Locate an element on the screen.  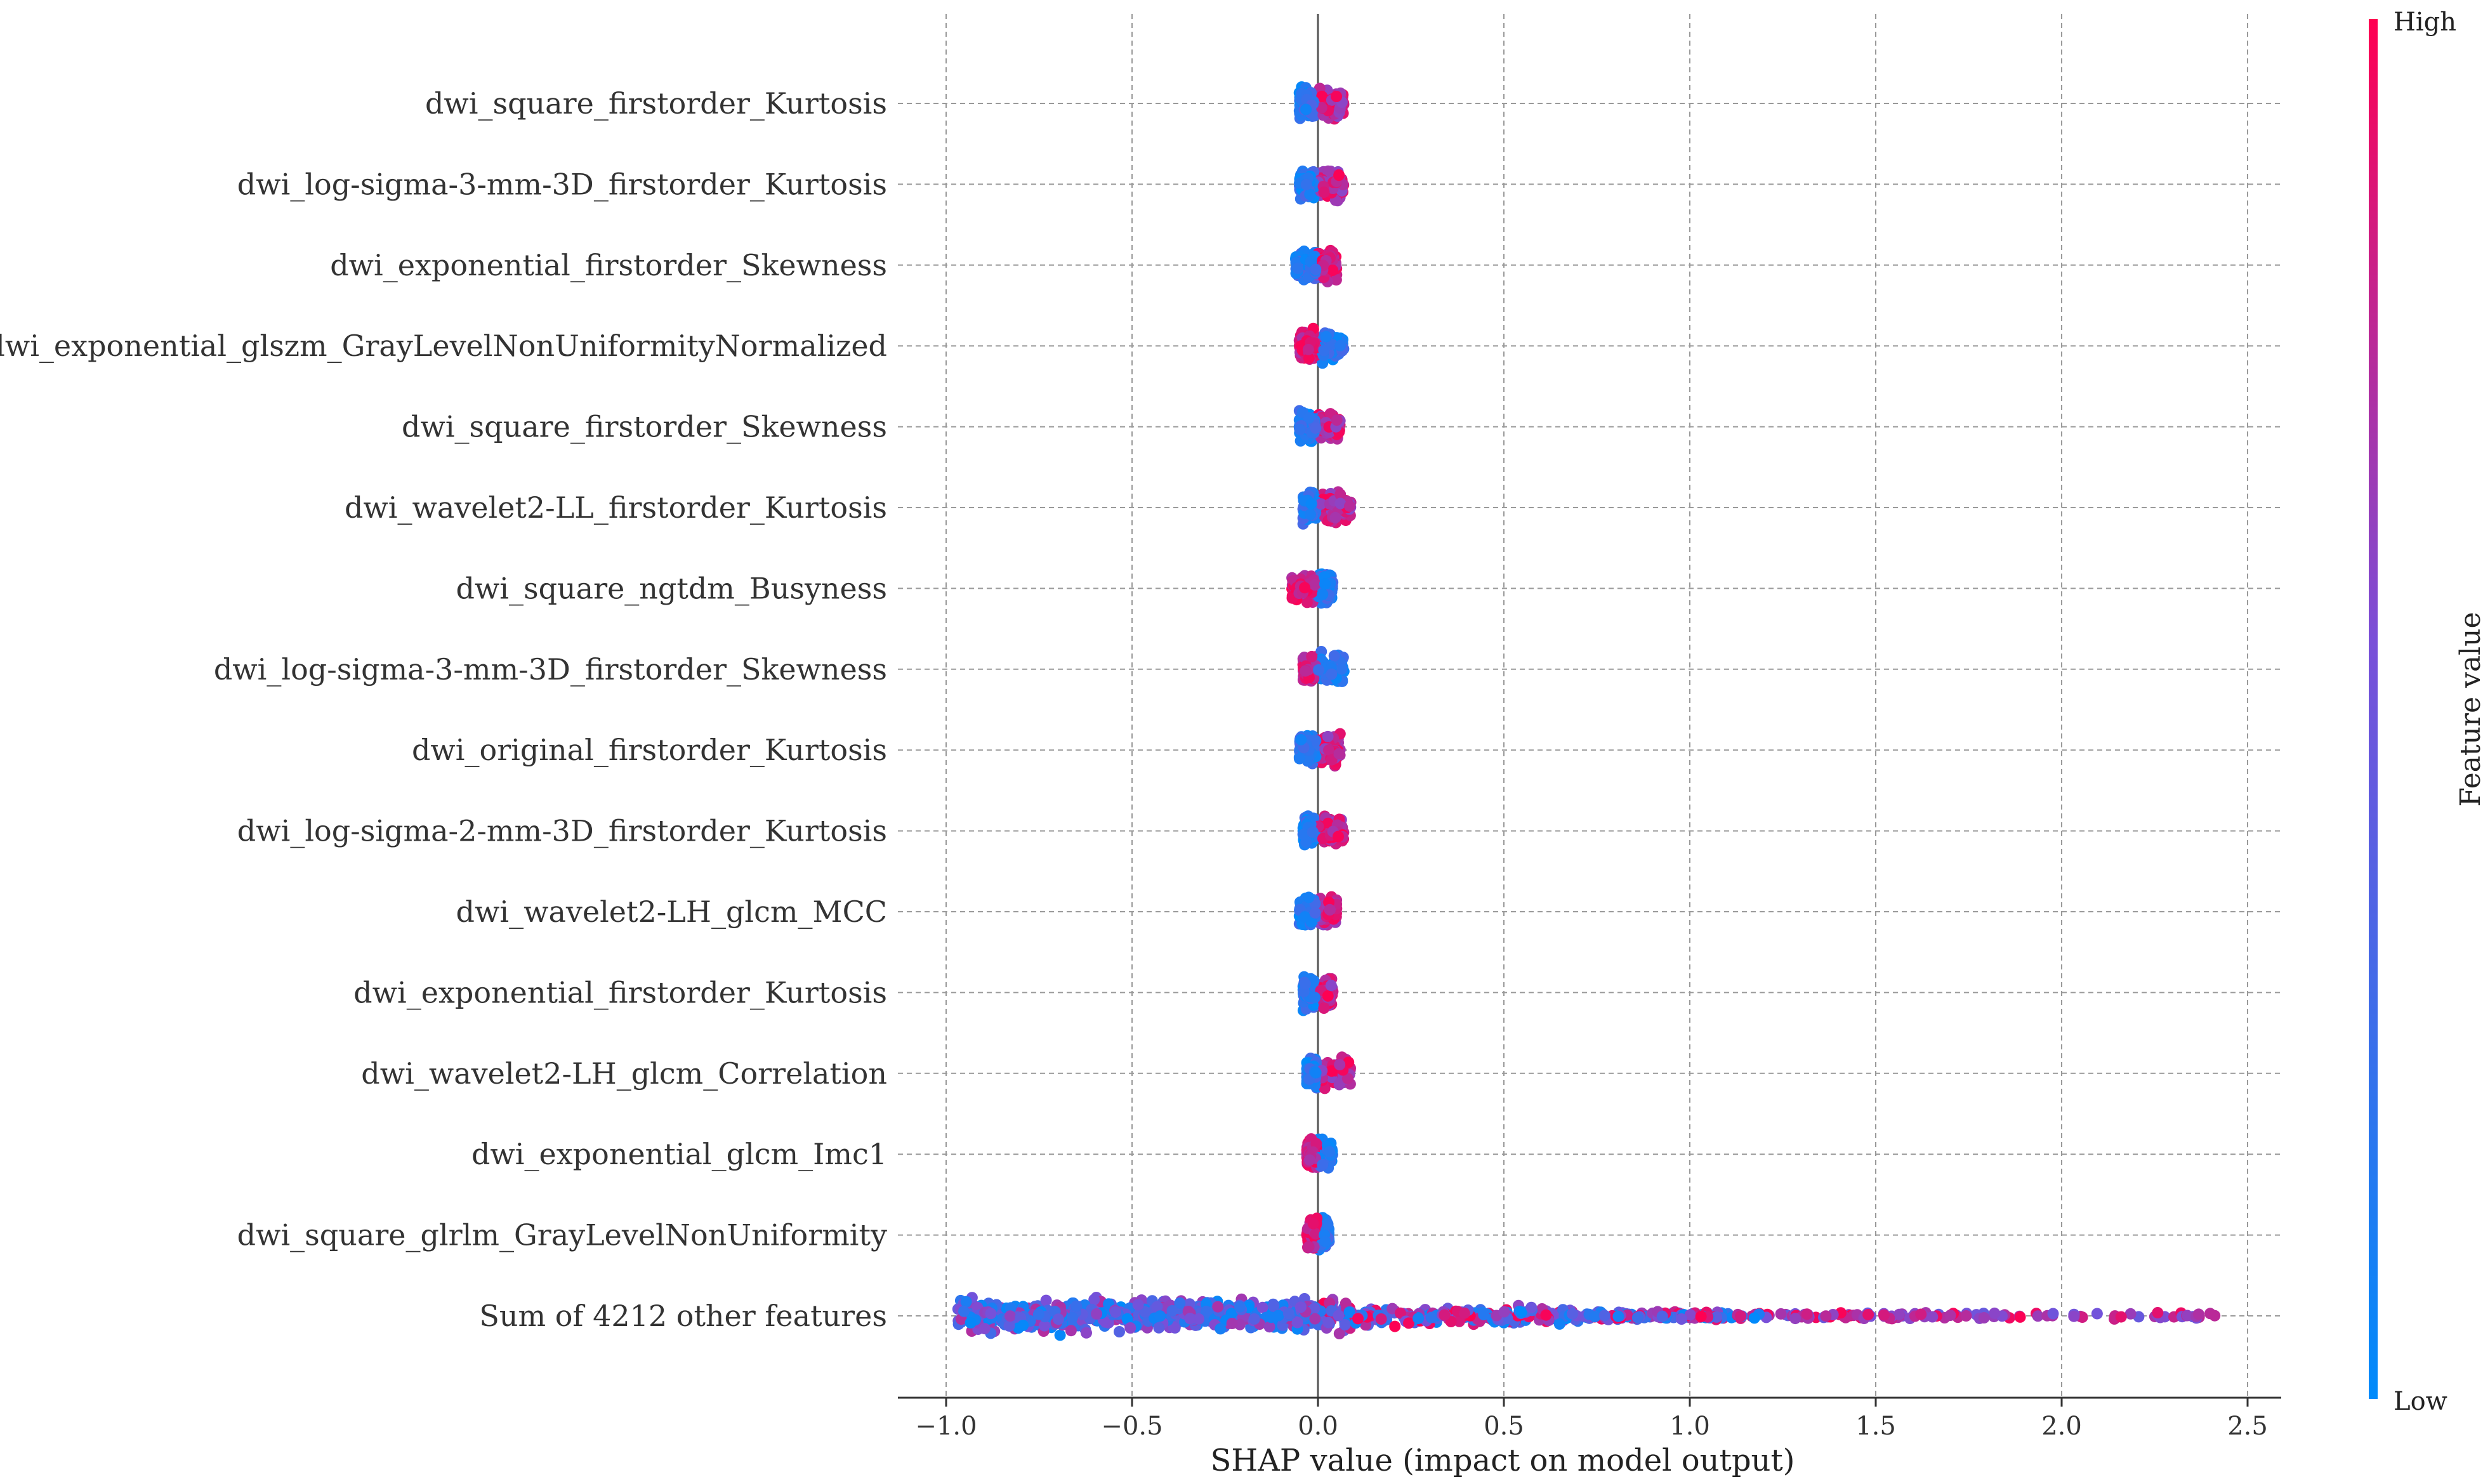
colorbar-title: Feature value is located at coordinates (2469, 709).